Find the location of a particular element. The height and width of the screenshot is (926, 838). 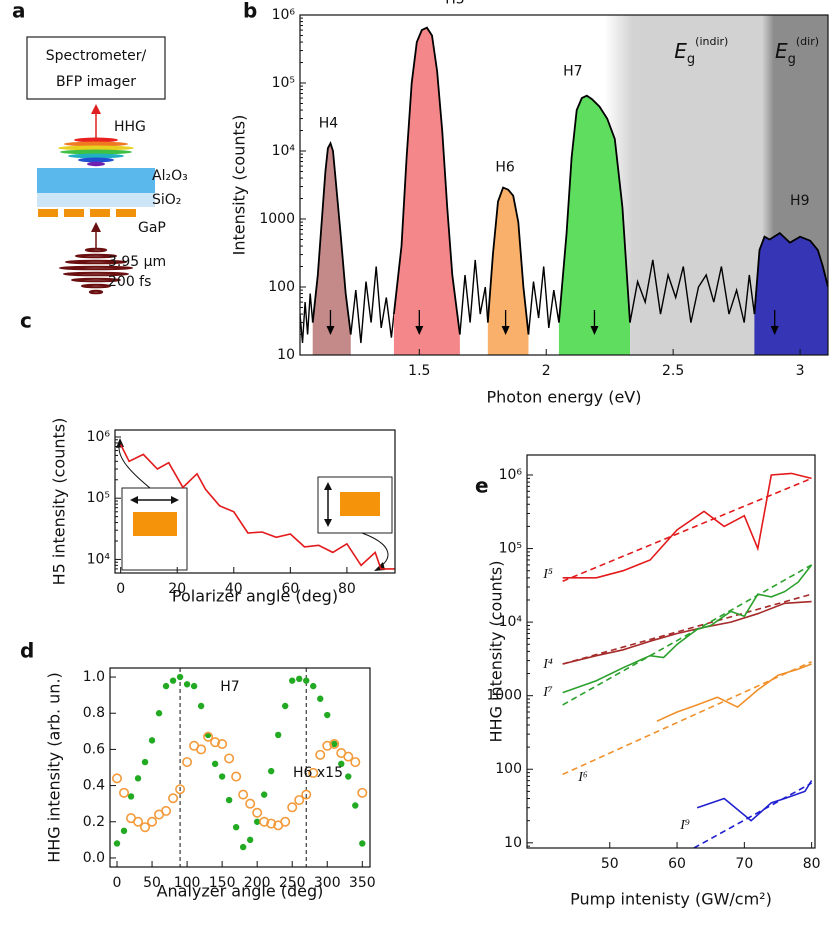

x-tick-label: 300 is located at coordinates (327, 883).